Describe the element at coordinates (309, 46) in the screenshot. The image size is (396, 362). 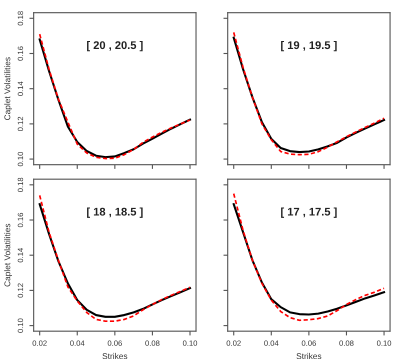
I see `annotation: [ 19 , 19.5 ]` at that location.